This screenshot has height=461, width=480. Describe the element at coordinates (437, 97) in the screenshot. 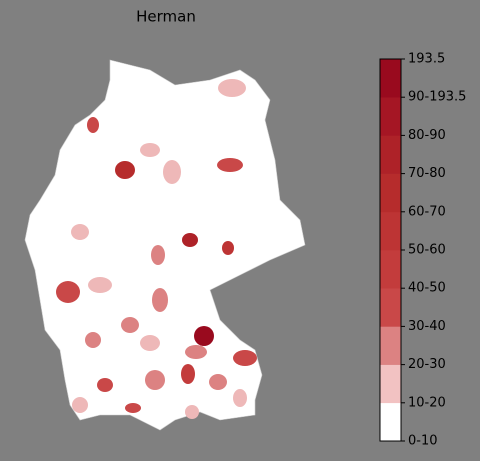

I see `colorbar-label: 90-193.5` at that location.